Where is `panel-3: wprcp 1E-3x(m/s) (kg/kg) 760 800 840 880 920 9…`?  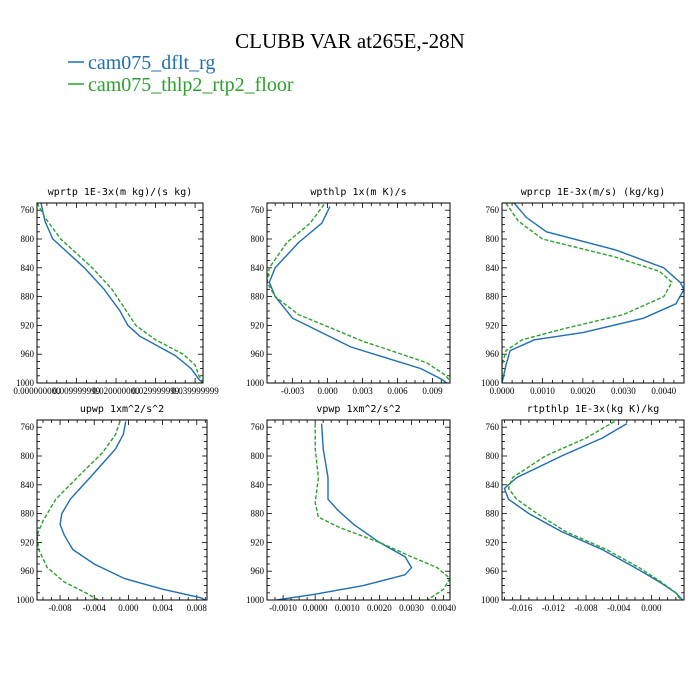 panel-3: wprcp 1E-3x(m/s) (kg/kg) 760 800 840 880 920 9… is located at coordinates (583, 291).